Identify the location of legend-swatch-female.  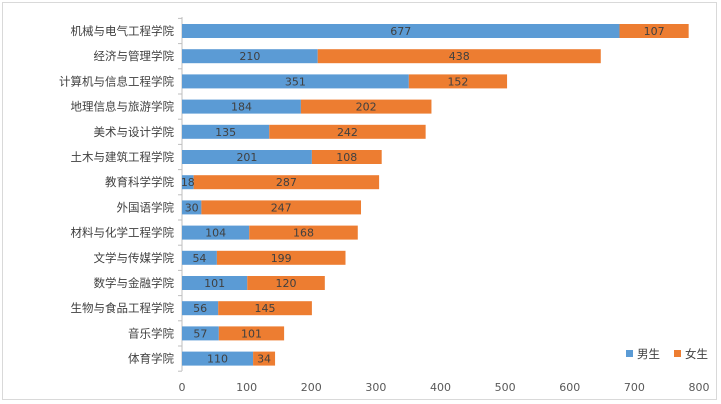
(677, 353).